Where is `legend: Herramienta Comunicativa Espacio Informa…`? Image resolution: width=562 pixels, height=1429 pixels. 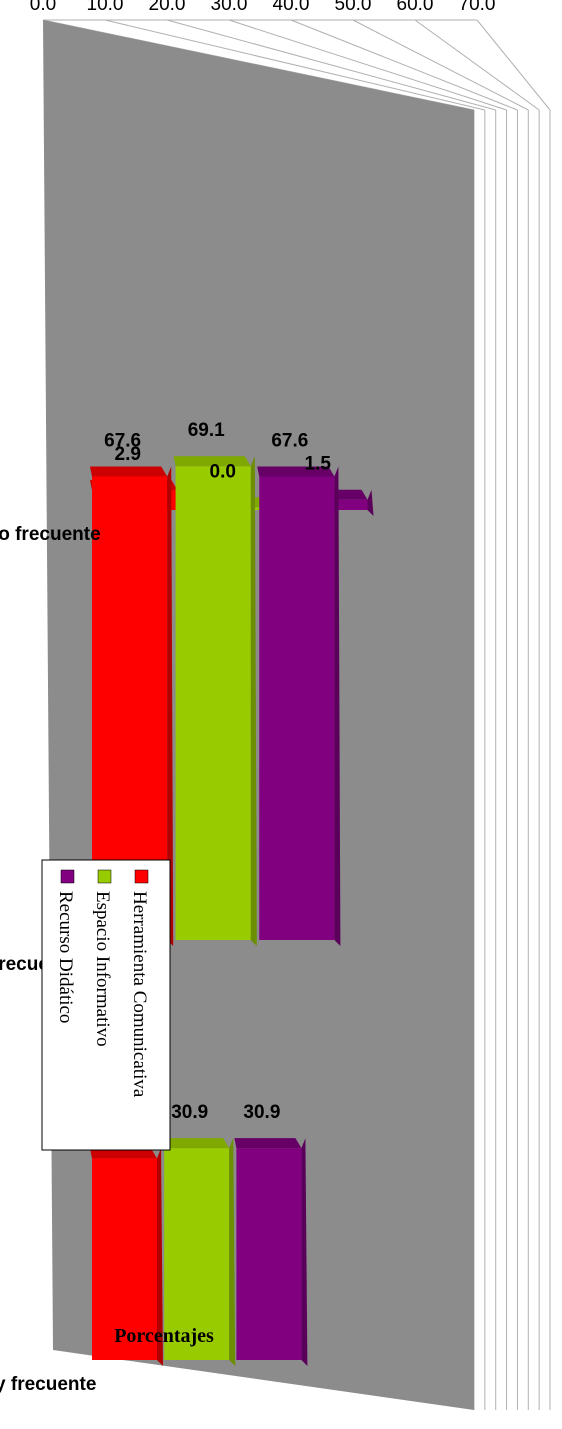 legend: Herramienta Comunicativa Espacio Informa… is located at coordinates (106, 1005).